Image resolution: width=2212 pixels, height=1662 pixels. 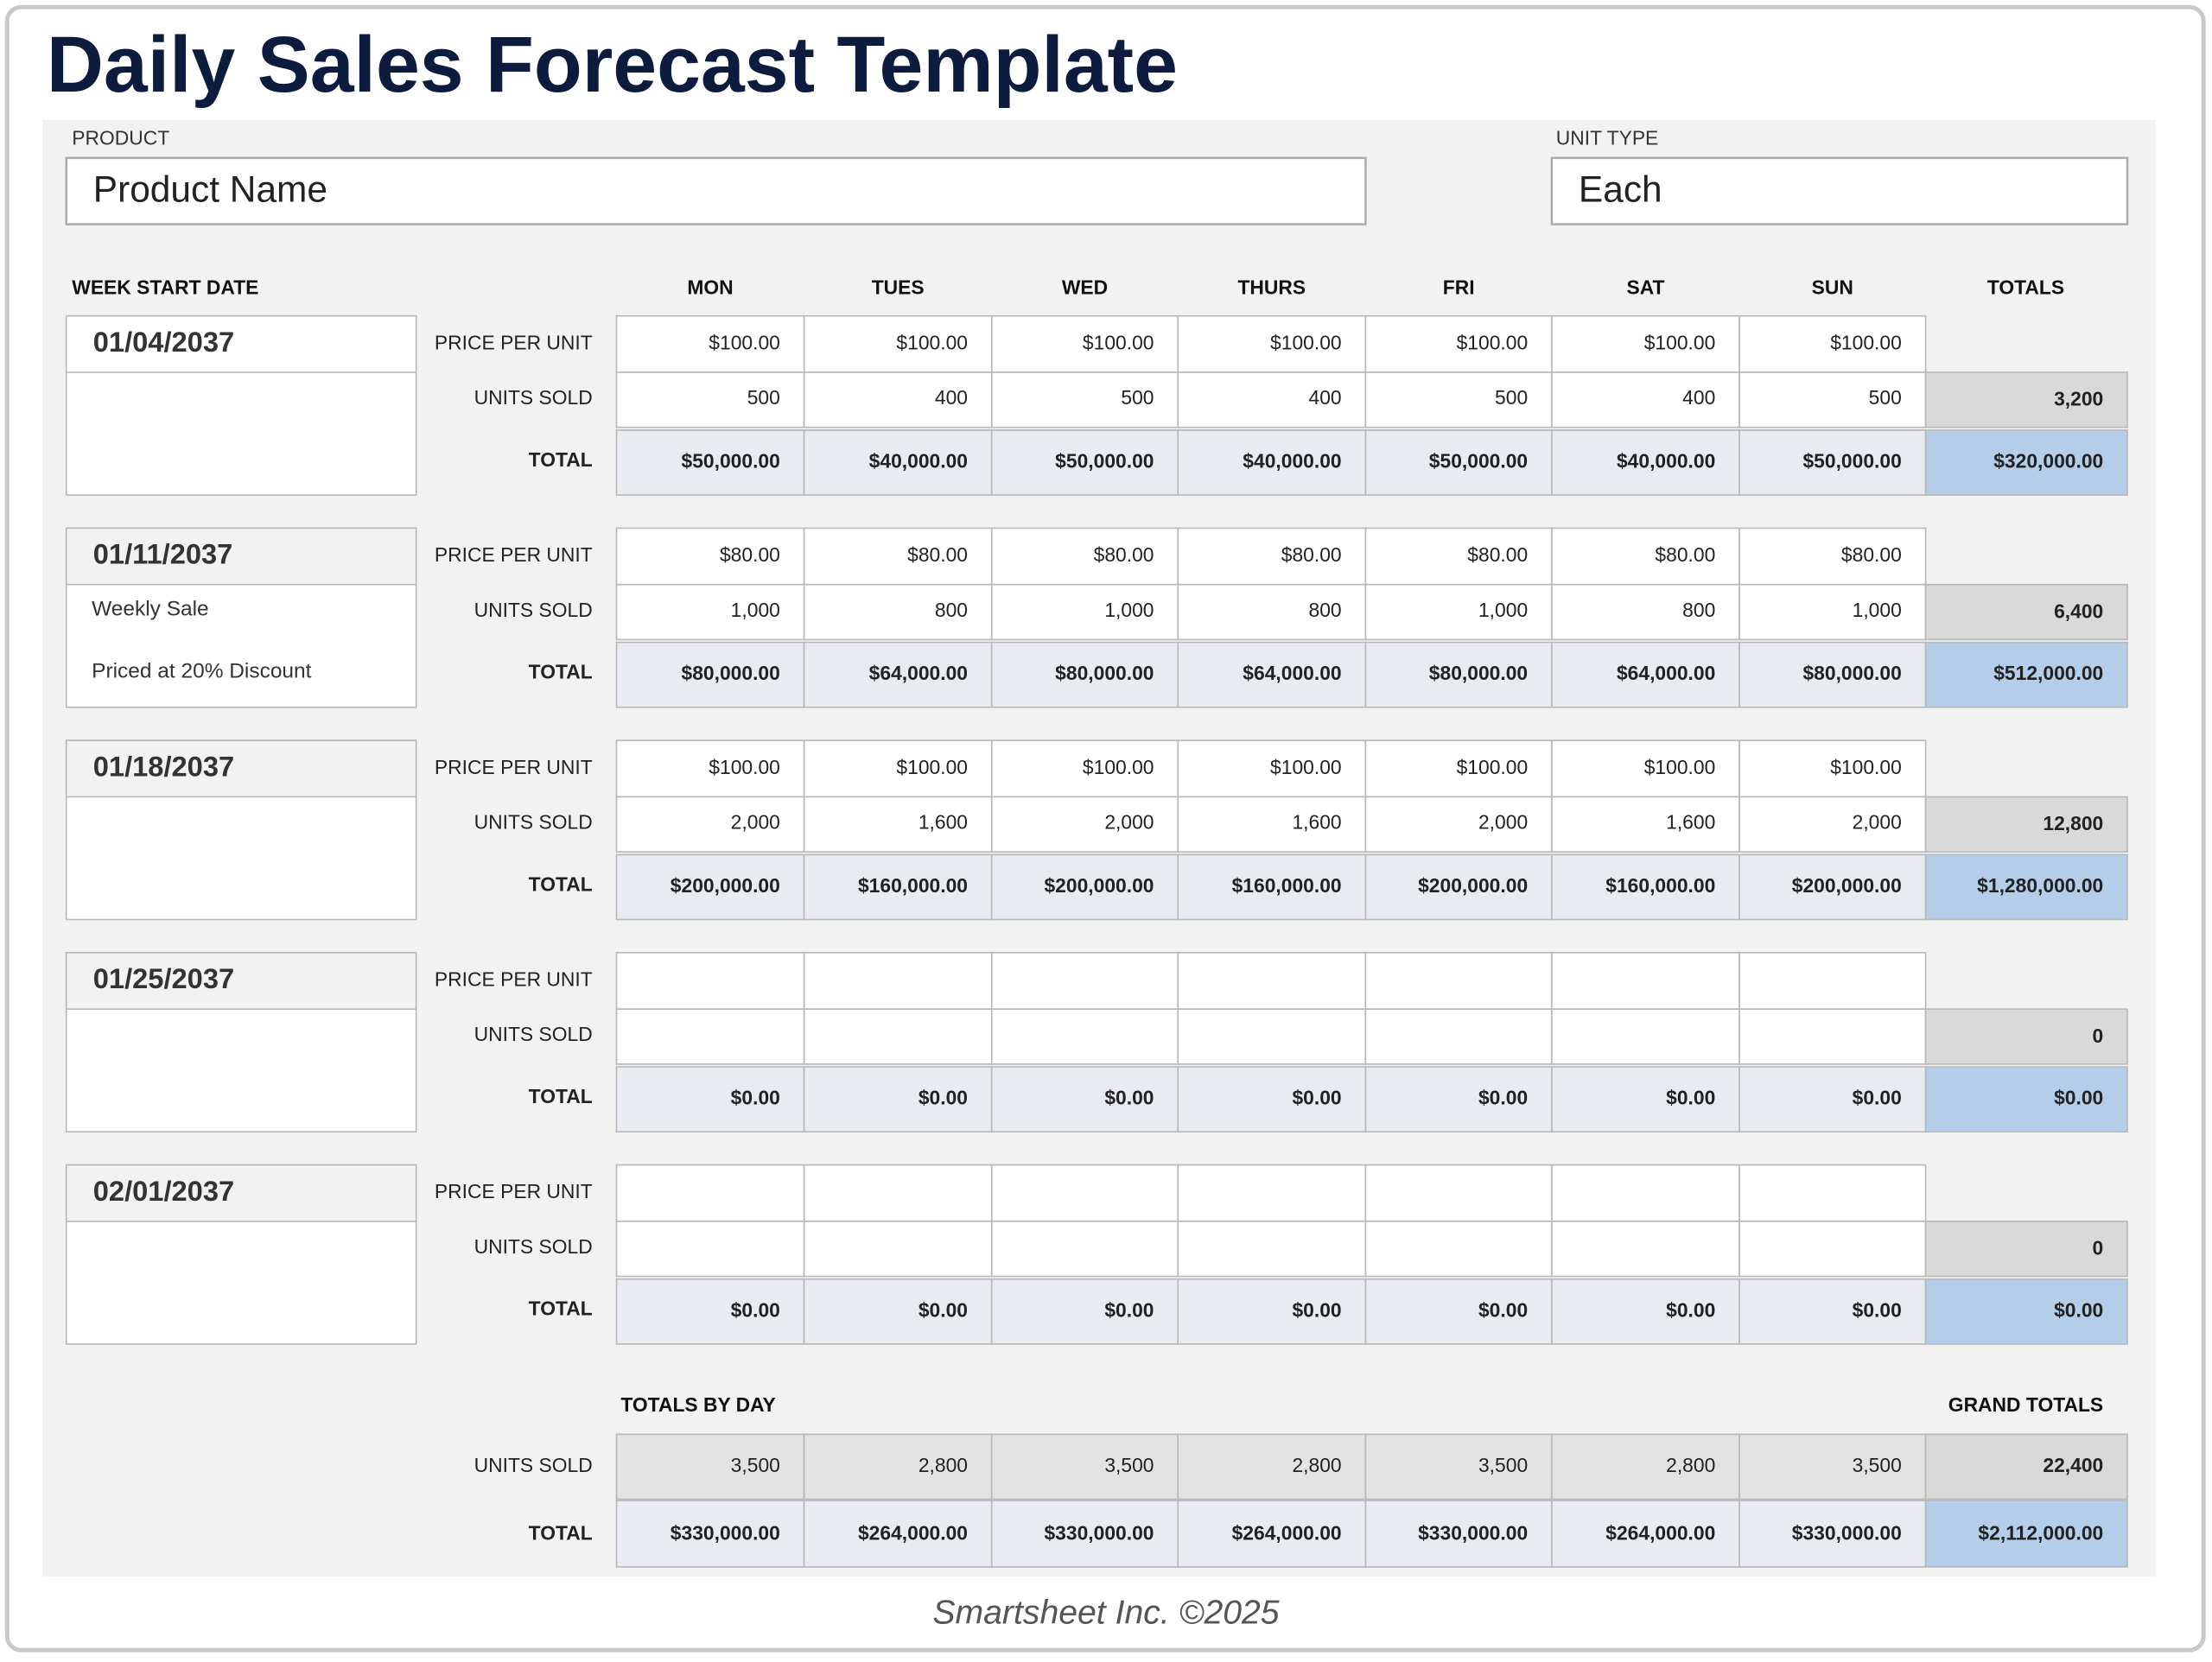 I want to click on grand-total-cell, so click(x=2026, y=1534).